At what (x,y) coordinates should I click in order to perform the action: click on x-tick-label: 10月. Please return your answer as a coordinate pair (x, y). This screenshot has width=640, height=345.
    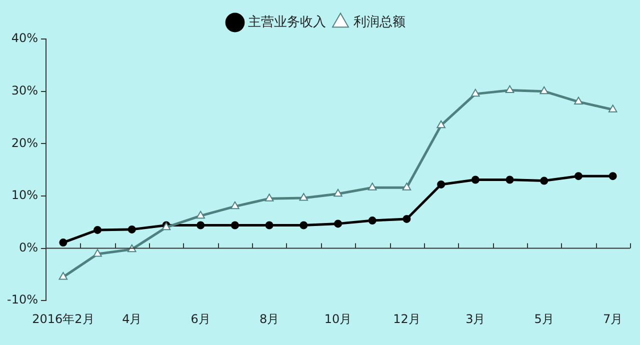
    Looking at the image, I should click on (338, 319).